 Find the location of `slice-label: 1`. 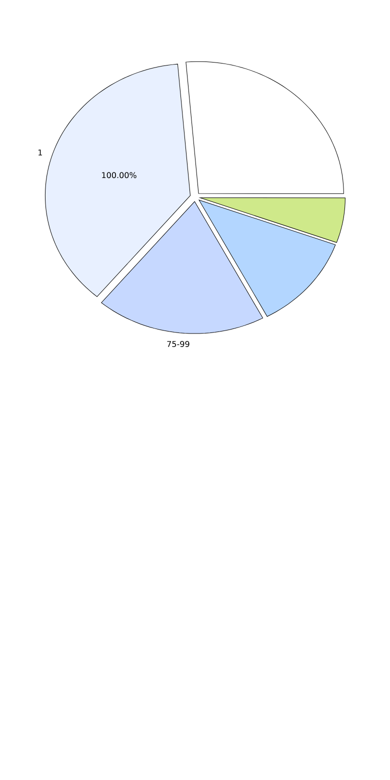

slice-label: 1 is located at coordinates (40, 153).